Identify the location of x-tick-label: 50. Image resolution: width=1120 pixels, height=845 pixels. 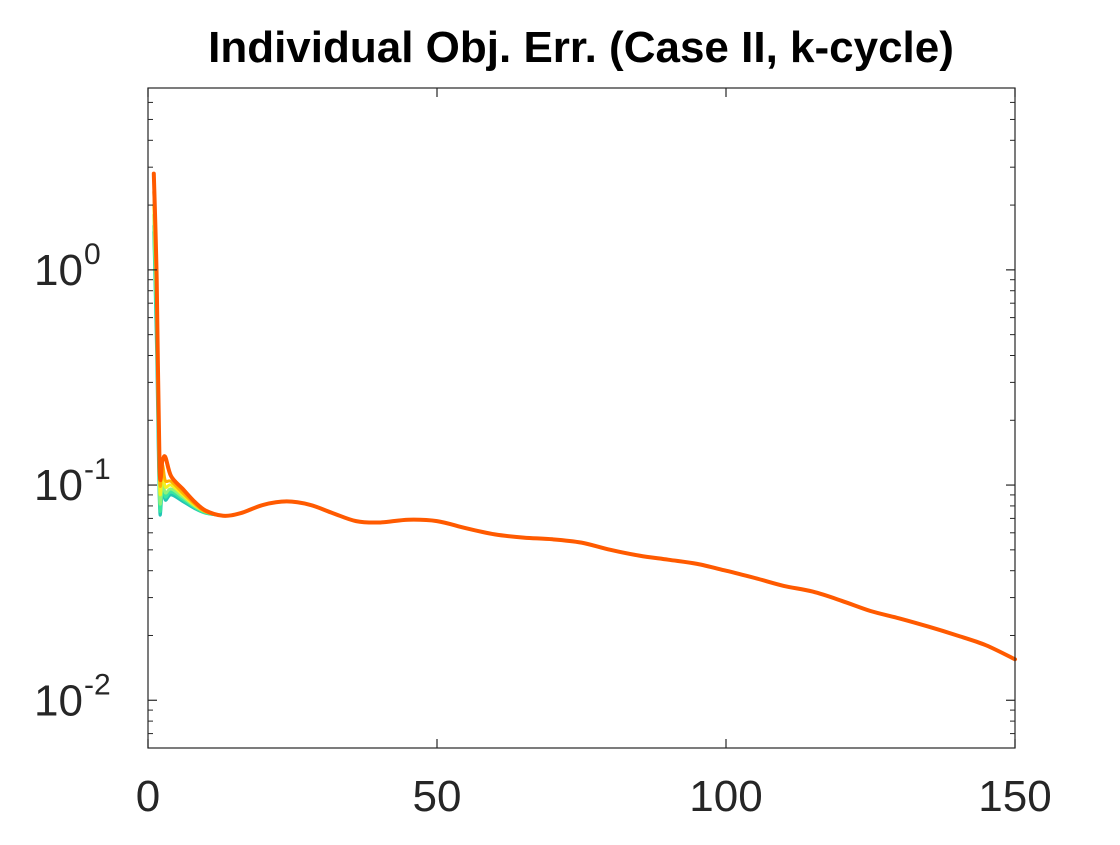
(437, 796).